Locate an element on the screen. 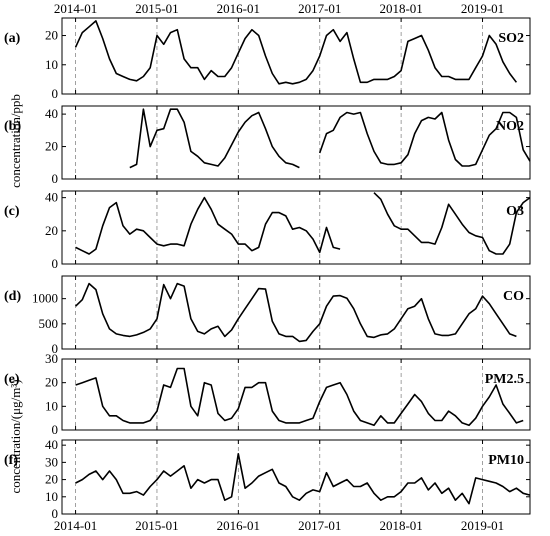  x-tick-label-top: 2018-01 is located at coordinates (400, 8).